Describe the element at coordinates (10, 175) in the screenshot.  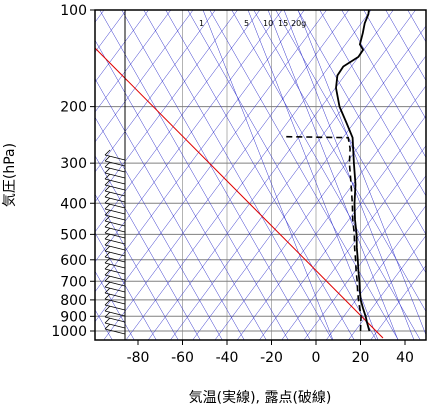
I see `y-axis-title: 気圧(hPa)` at that location.